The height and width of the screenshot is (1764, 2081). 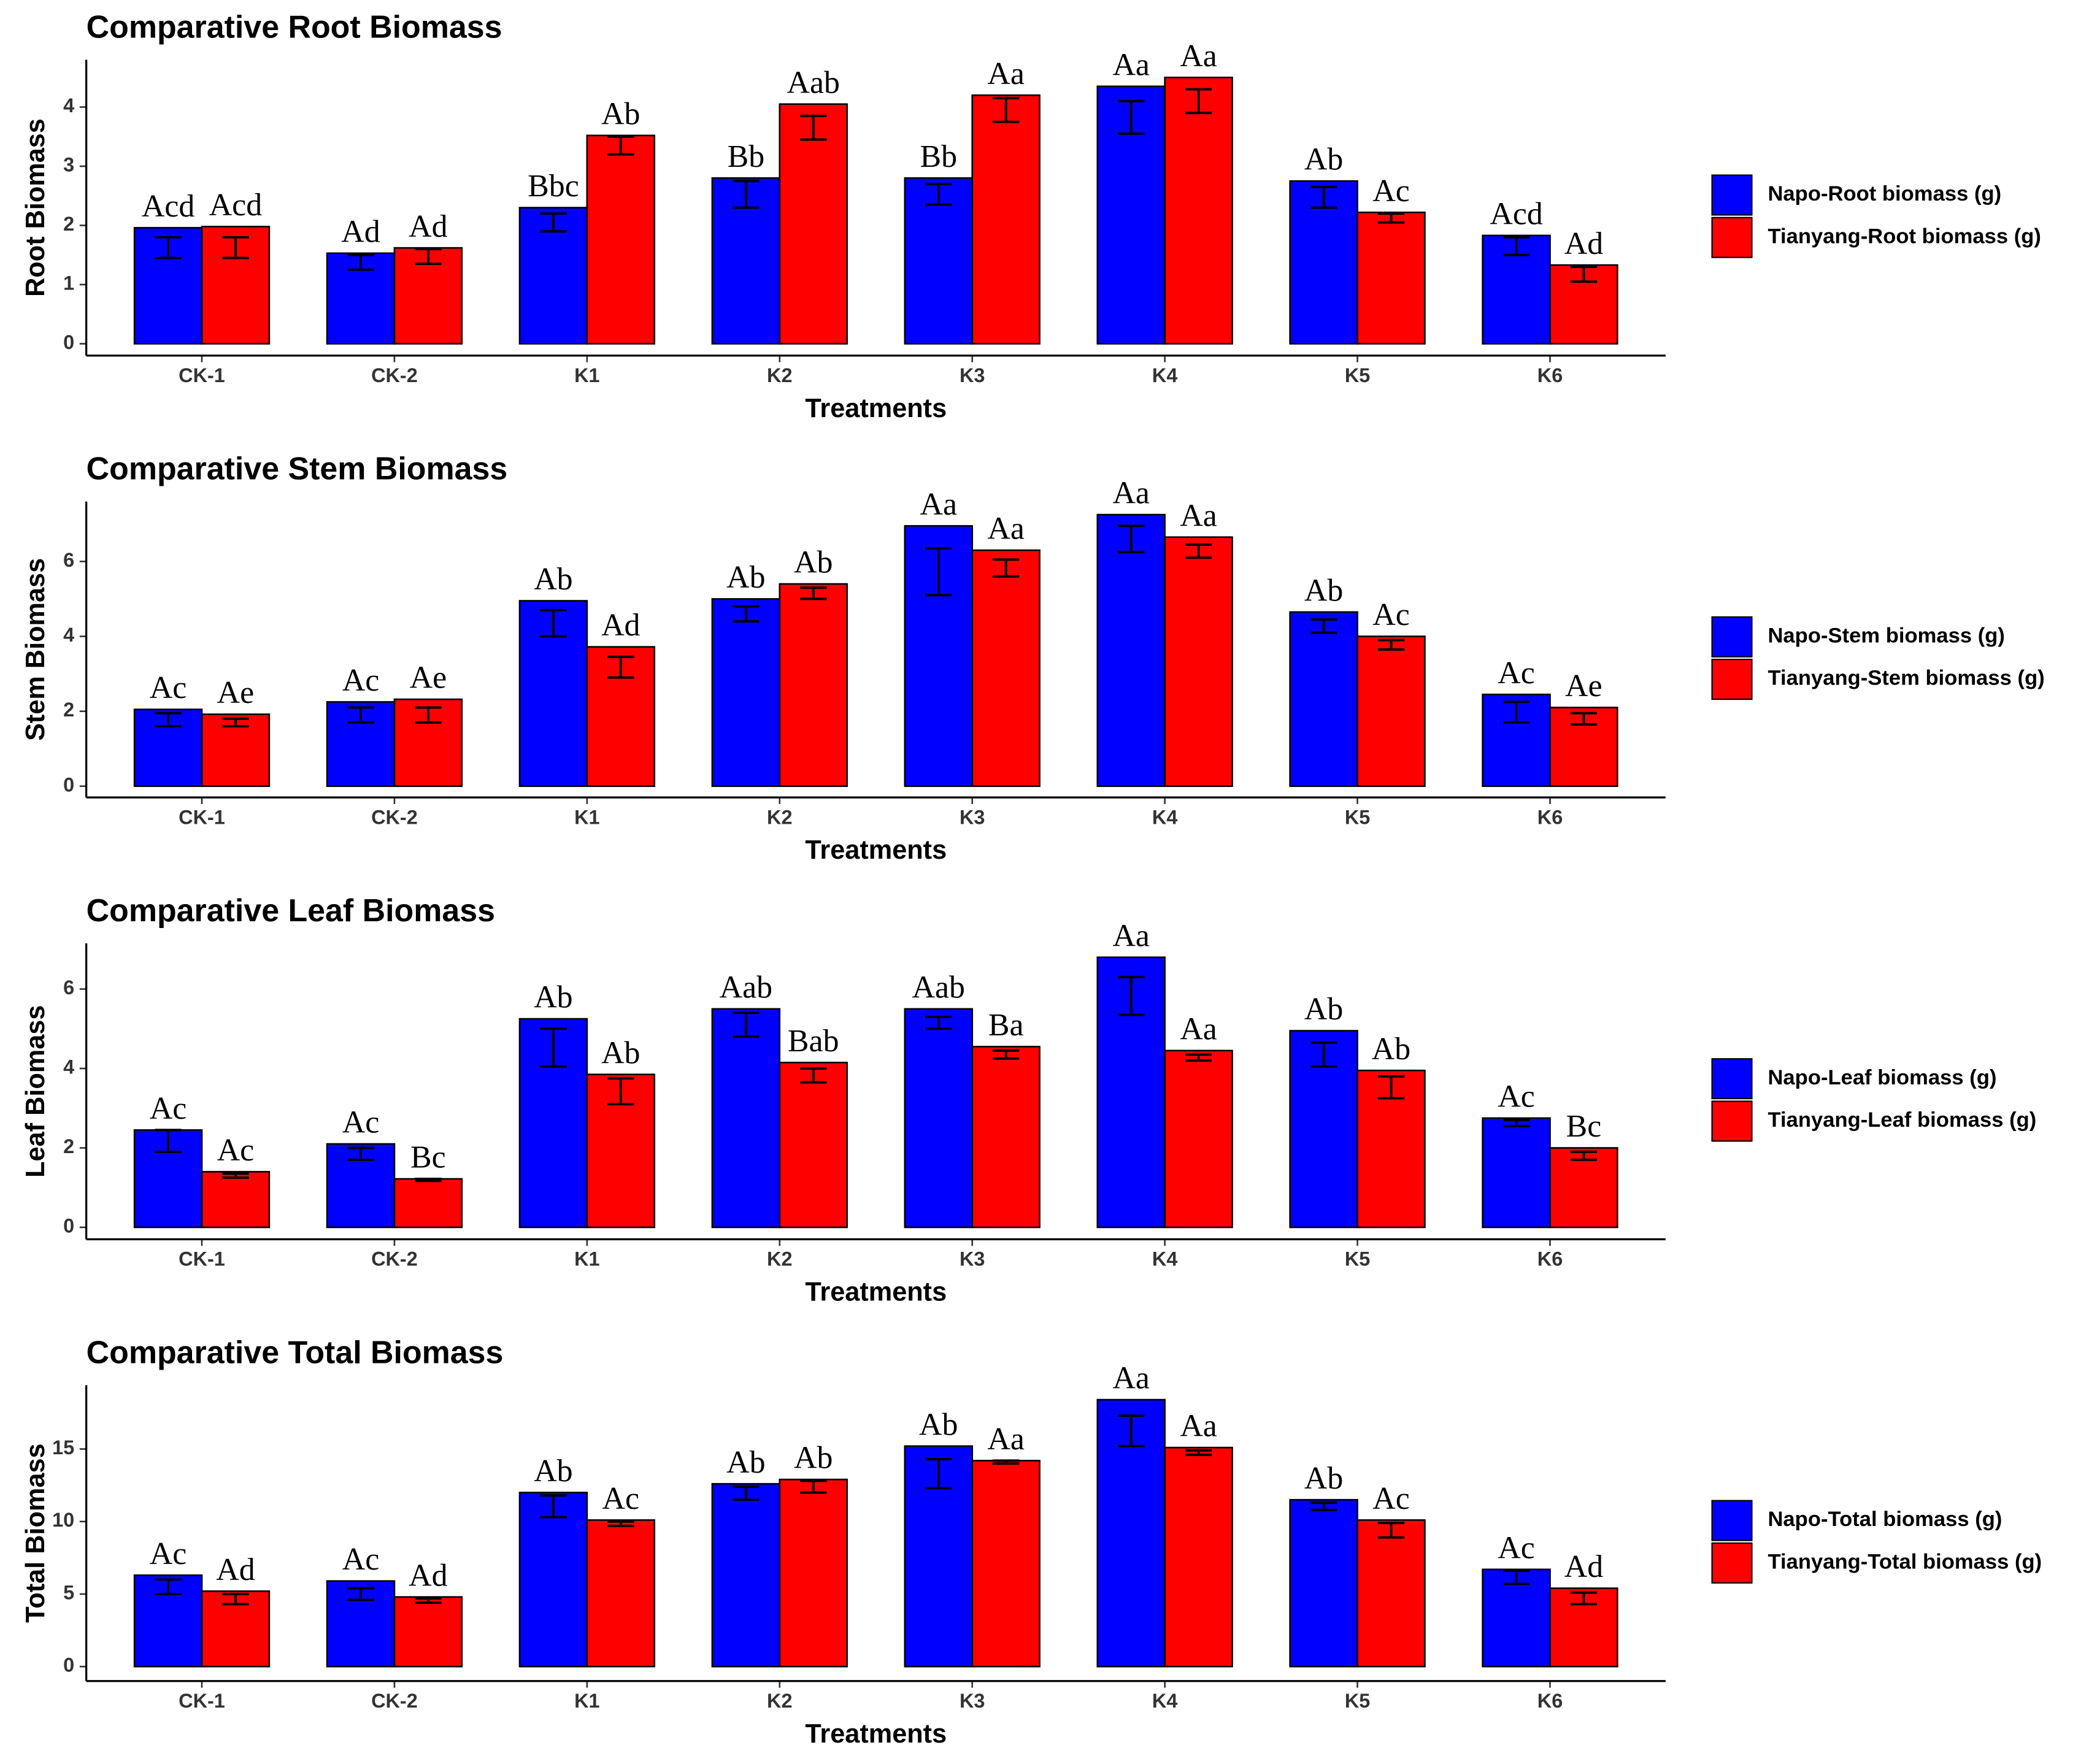 I want to click on significance-letter: Bab, so click(x=813, y=1042).